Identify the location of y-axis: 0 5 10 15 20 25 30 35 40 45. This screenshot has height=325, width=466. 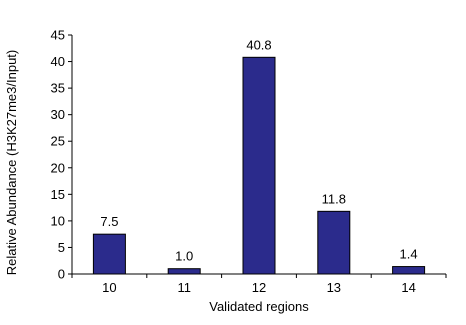
(62, 155).